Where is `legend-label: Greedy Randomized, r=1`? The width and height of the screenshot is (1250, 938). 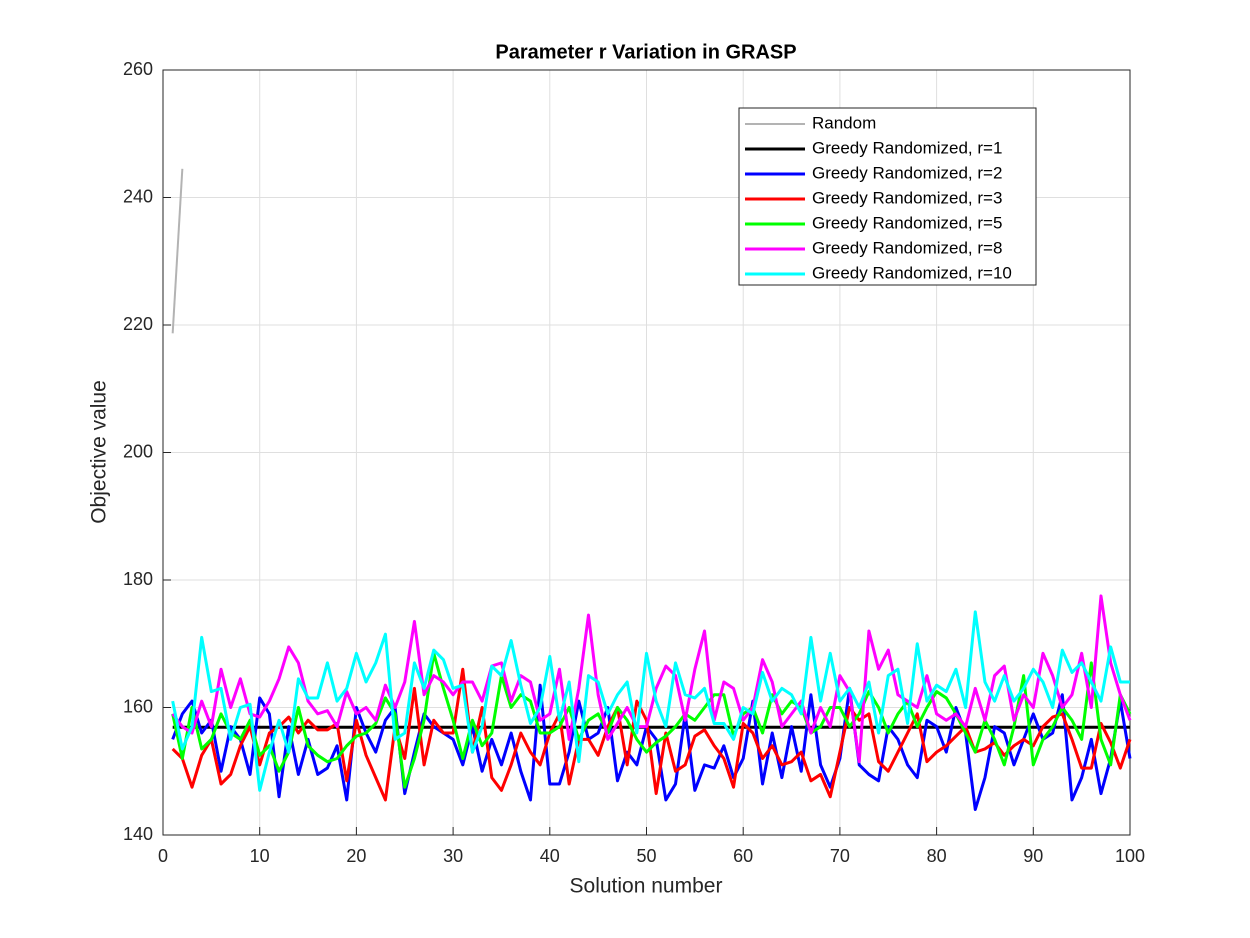 legend-label: Greedy Randomized, r=1 is located at coordinates (907, 147).